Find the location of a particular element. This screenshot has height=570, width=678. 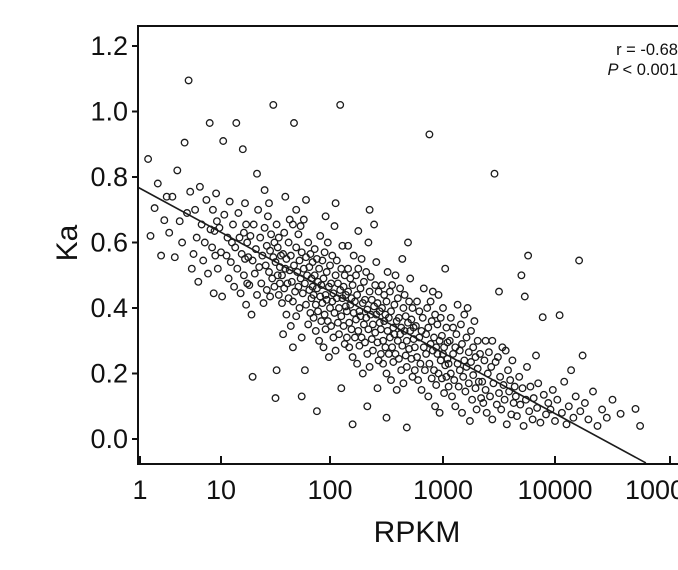

p-value-text: < 0.001 is located at coordinates (650, 70).